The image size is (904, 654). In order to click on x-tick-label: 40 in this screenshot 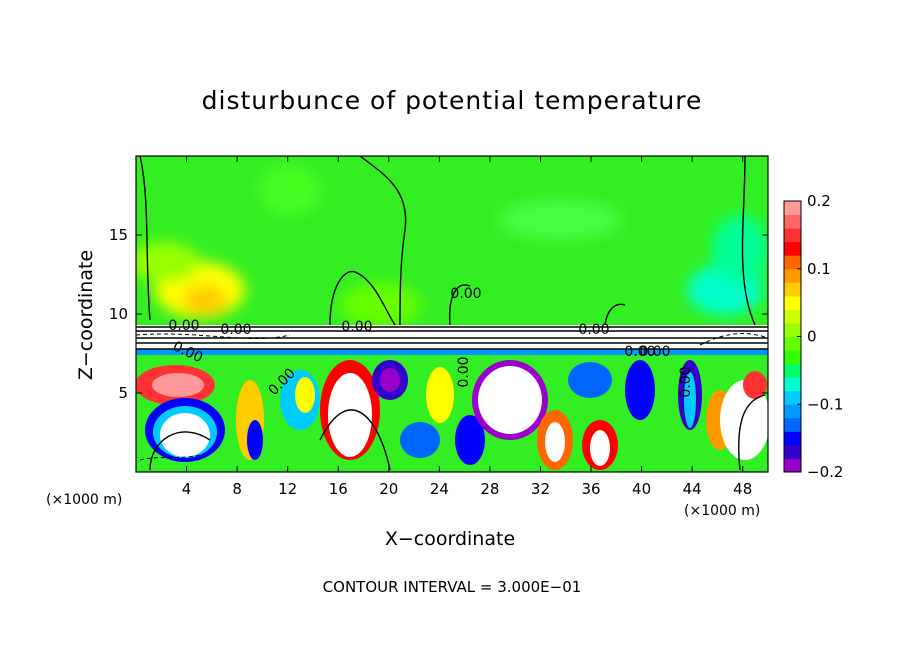, I will do `click(641, 489)`.